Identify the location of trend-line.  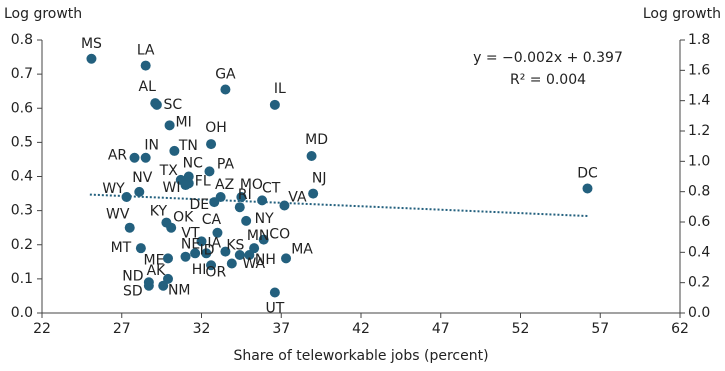
(339, 205).